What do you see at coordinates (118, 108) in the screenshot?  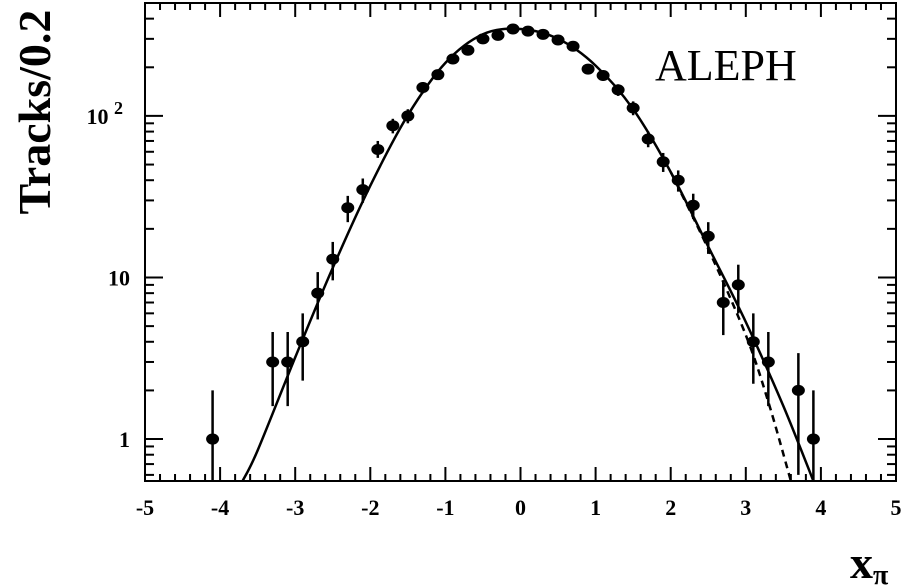 I see `y-tick-label-exponent: 2` at bounding box center [118, 108].